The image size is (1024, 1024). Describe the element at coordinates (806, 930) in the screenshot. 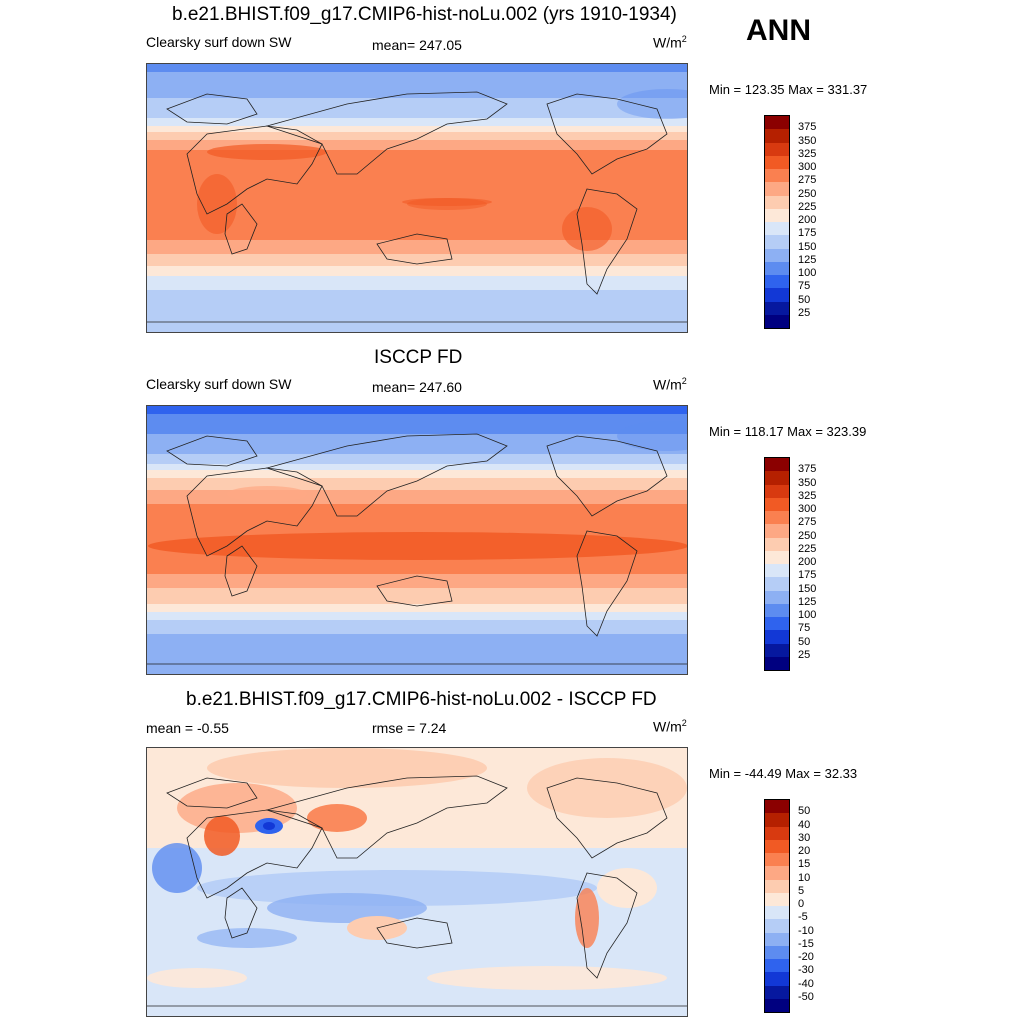

I see `colorbar-tick-label: -10` at that location.